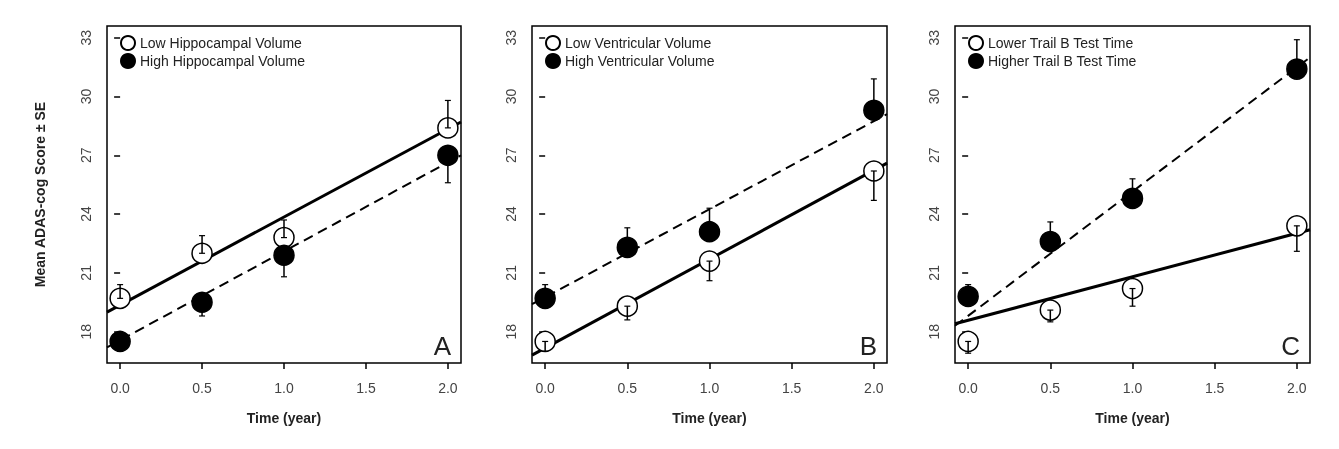 This screenshot has height=449, width=1339. I want to click on y-axis-title: Mean ADAS-cog Score ± SE, so click(40, 194).